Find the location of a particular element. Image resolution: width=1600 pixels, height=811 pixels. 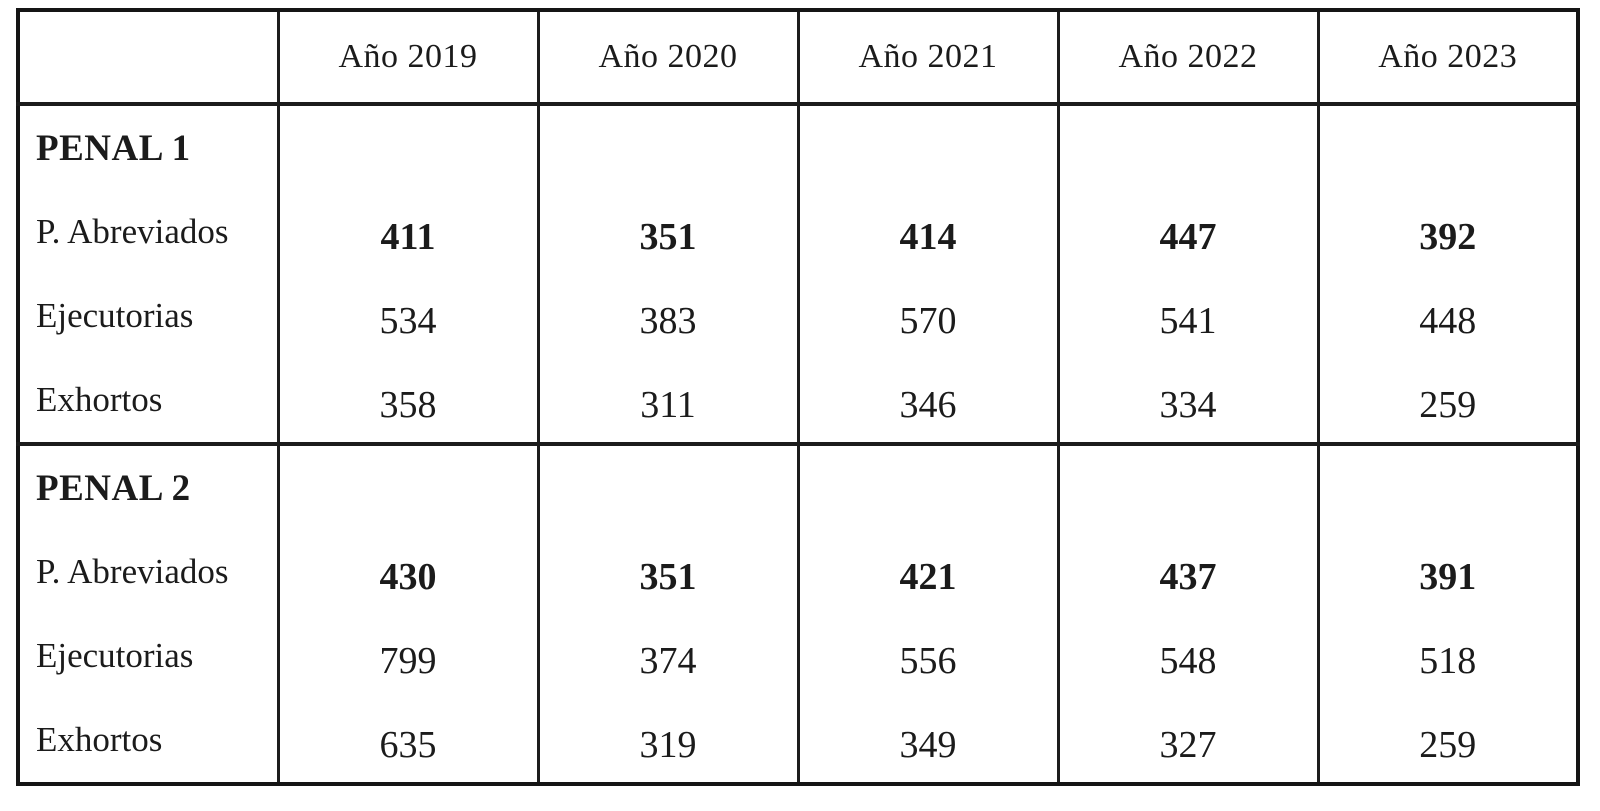

value-ejecutorias-2023: 518 is located at coordinates (1448, 661).